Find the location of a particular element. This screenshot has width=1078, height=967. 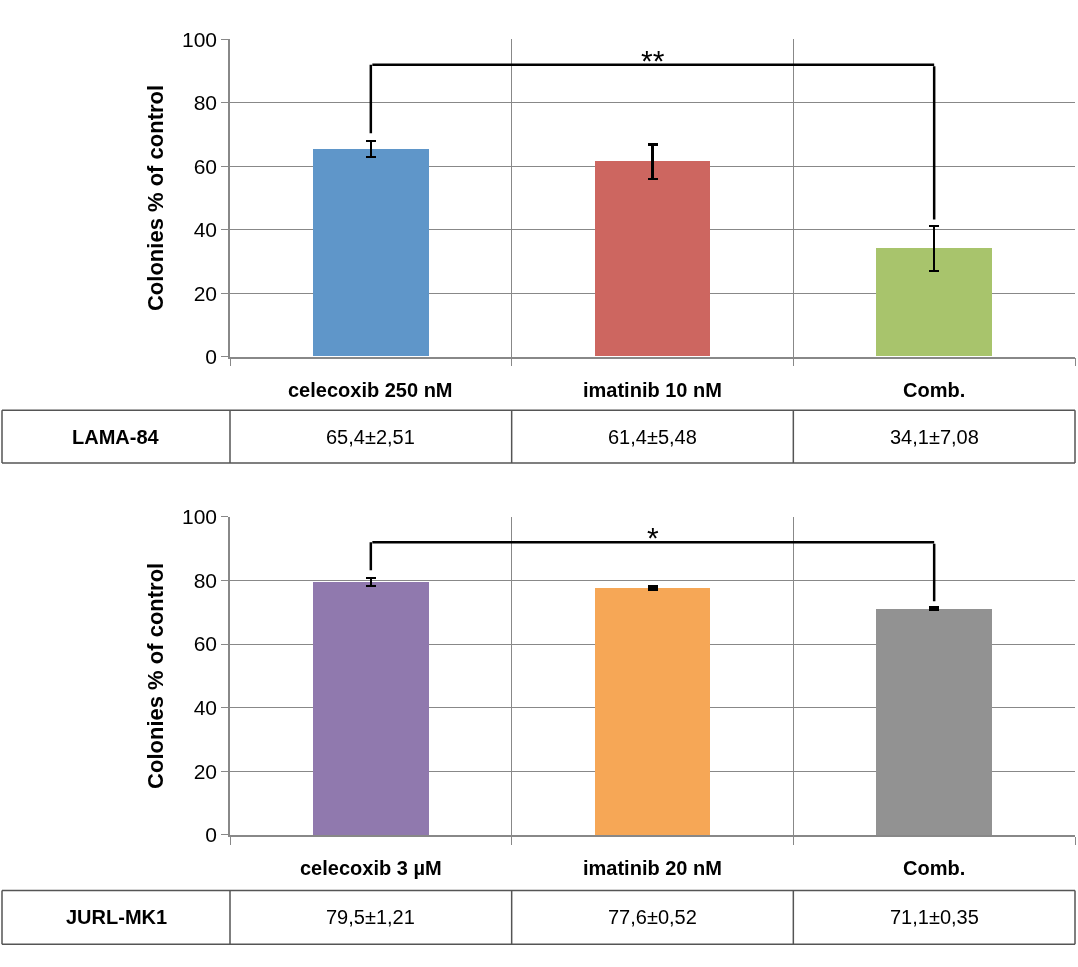

annotation: ** is located at coordinates (653, 60).